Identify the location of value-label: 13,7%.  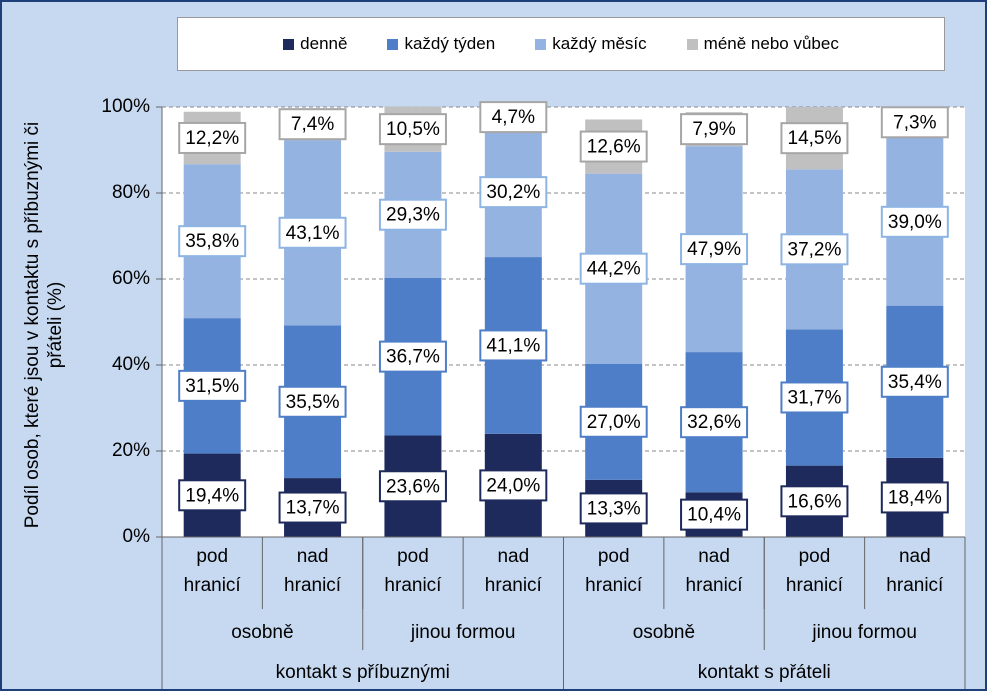
(313, 508).